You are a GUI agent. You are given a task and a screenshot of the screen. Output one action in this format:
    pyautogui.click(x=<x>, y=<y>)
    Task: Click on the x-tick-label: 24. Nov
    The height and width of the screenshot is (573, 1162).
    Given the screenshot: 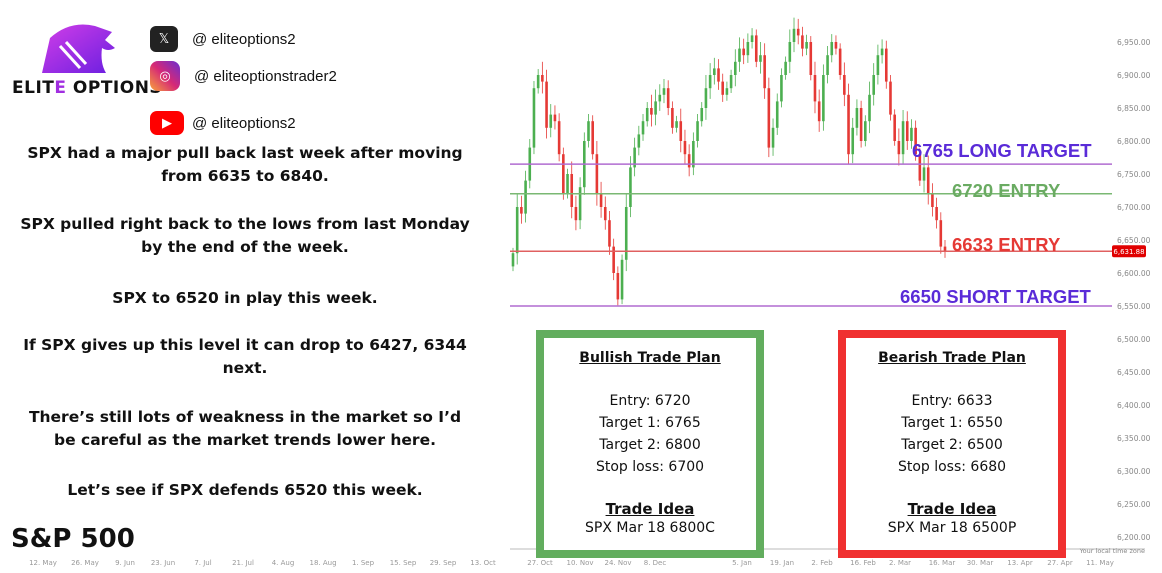 What is the action you would take?
    pyautogui.click(x=617, y=563)
    